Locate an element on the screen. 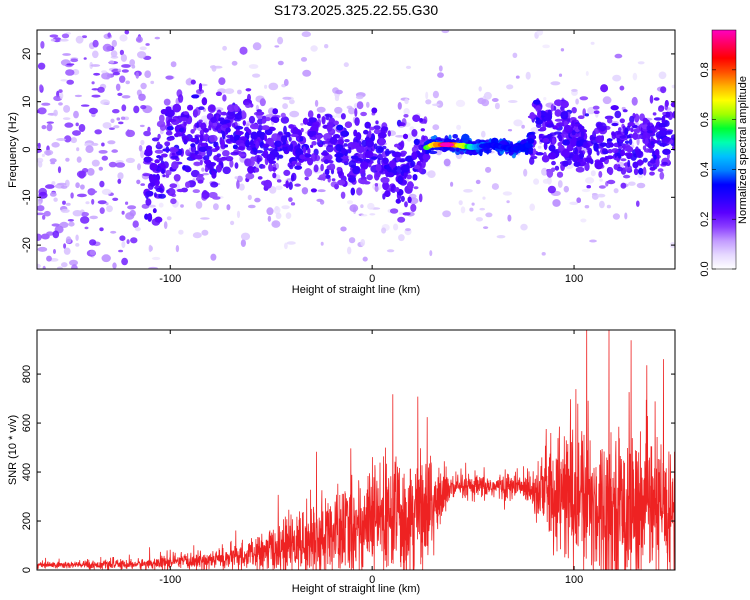 The height and width of the screenshot is (600, 750). spectral-peak is located at coordinates (446, 144).